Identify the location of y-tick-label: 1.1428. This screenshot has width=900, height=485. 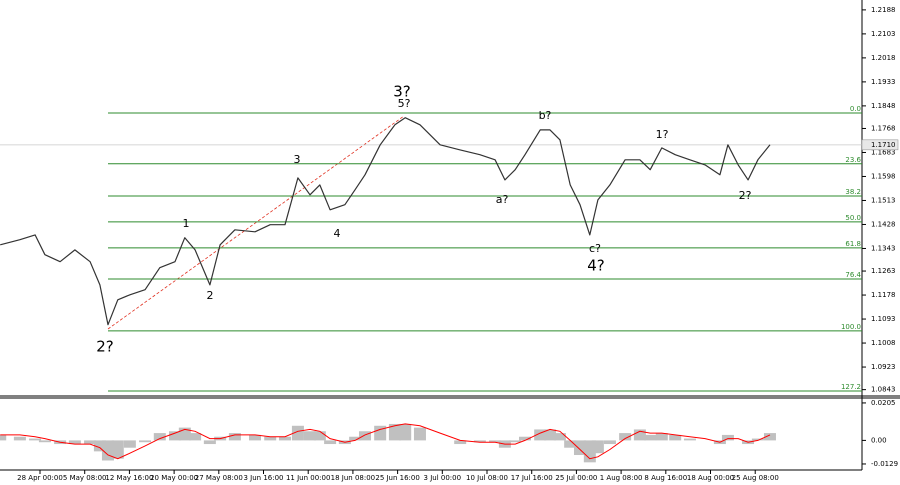
(883, 224).